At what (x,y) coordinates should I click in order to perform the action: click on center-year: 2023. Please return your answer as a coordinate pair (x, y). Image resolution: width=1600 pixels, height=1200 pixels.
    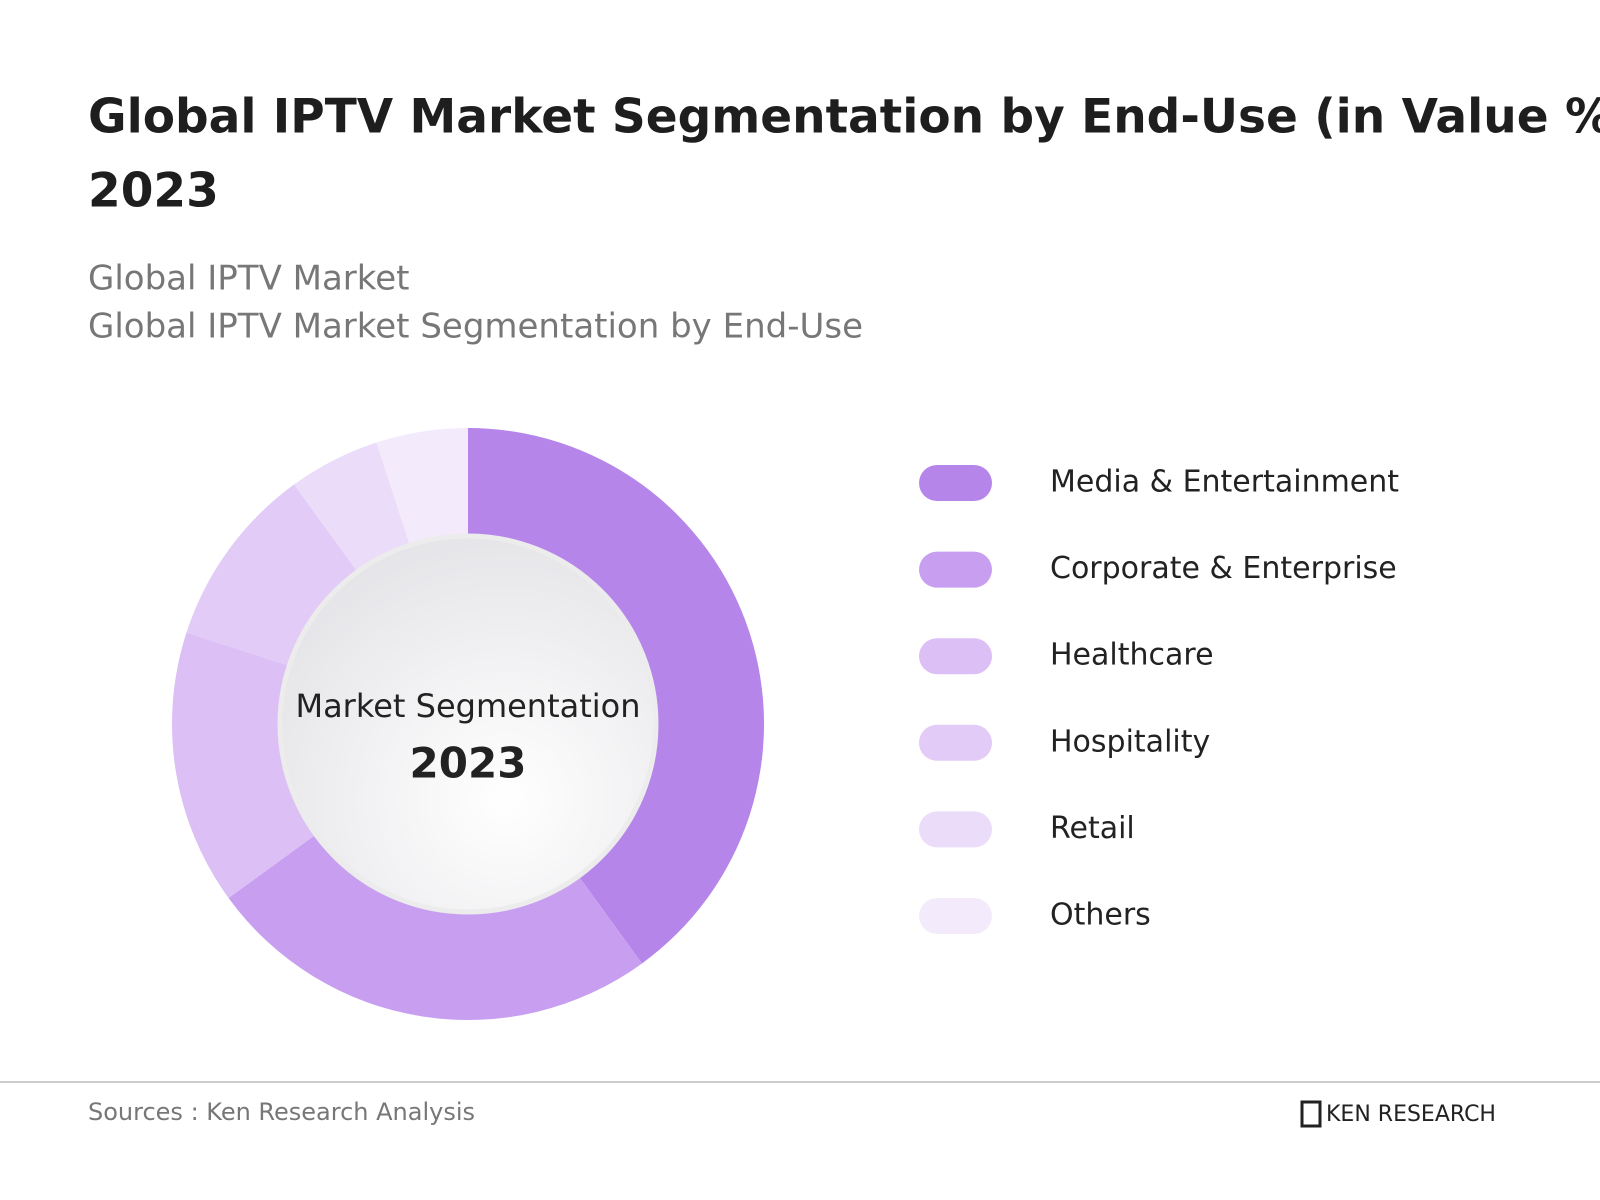
    Looking at the image, I should click on (468, 763).